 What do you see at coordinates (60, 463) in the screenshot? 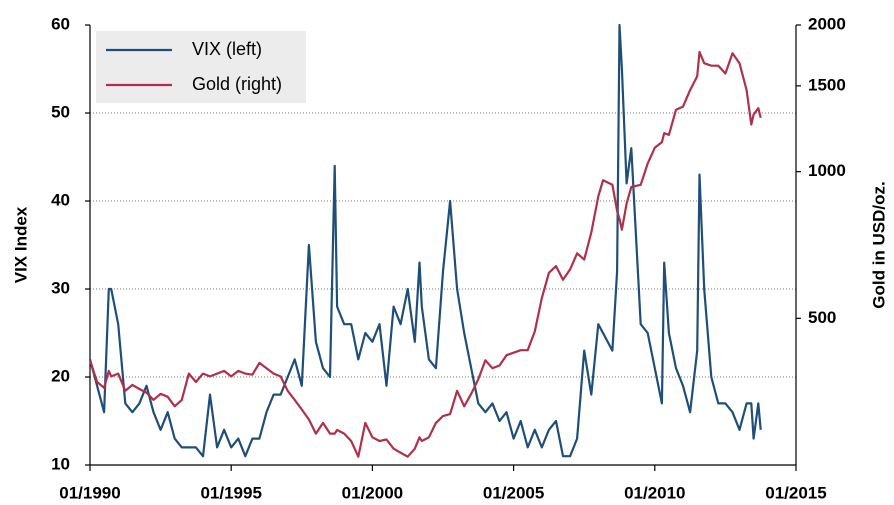
I see `y-tick-label: 10` at bounding box center [60, 463].